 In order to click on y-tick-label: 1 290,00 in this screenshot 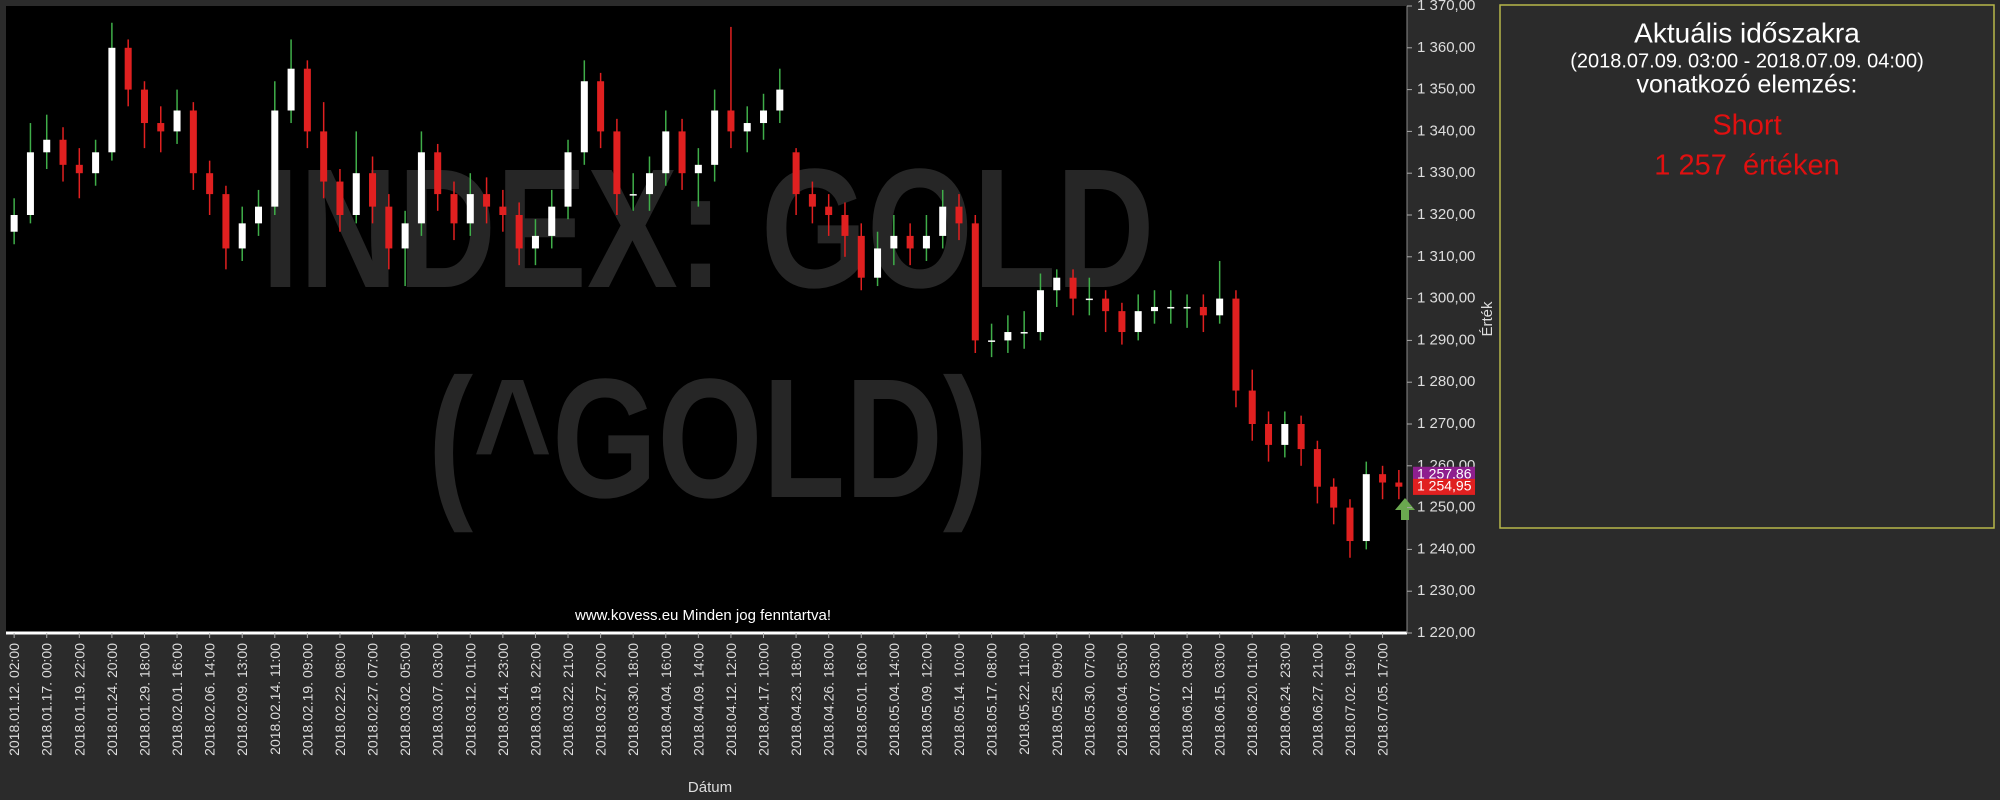, I will do `click(1446, 339)`.